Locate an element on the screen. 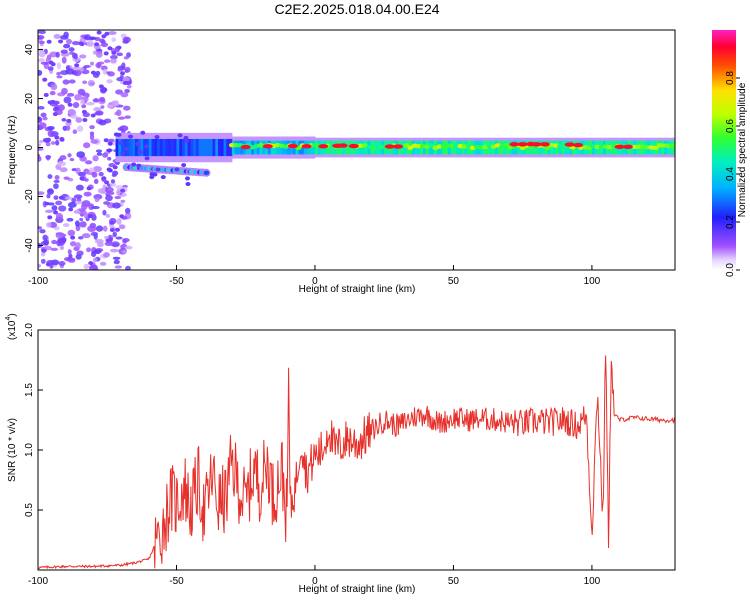 This screenshot has width=750, height=600. x-tick-label: -100 is located at coordinates (38, 281).